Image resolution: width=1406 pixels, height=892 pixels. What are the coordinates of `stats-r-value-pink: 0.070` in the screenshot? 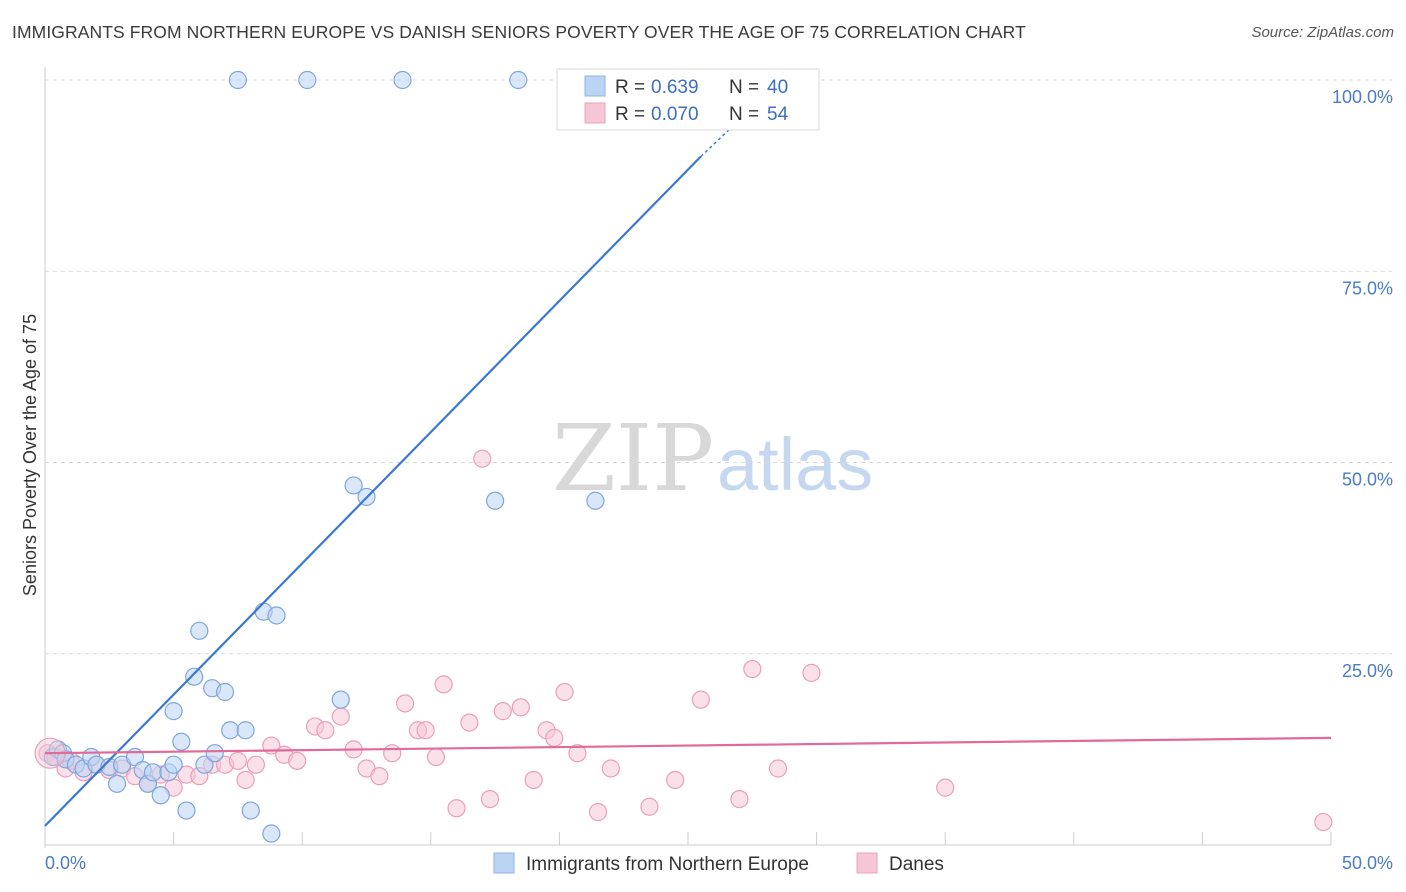 It's located at (675, 114).